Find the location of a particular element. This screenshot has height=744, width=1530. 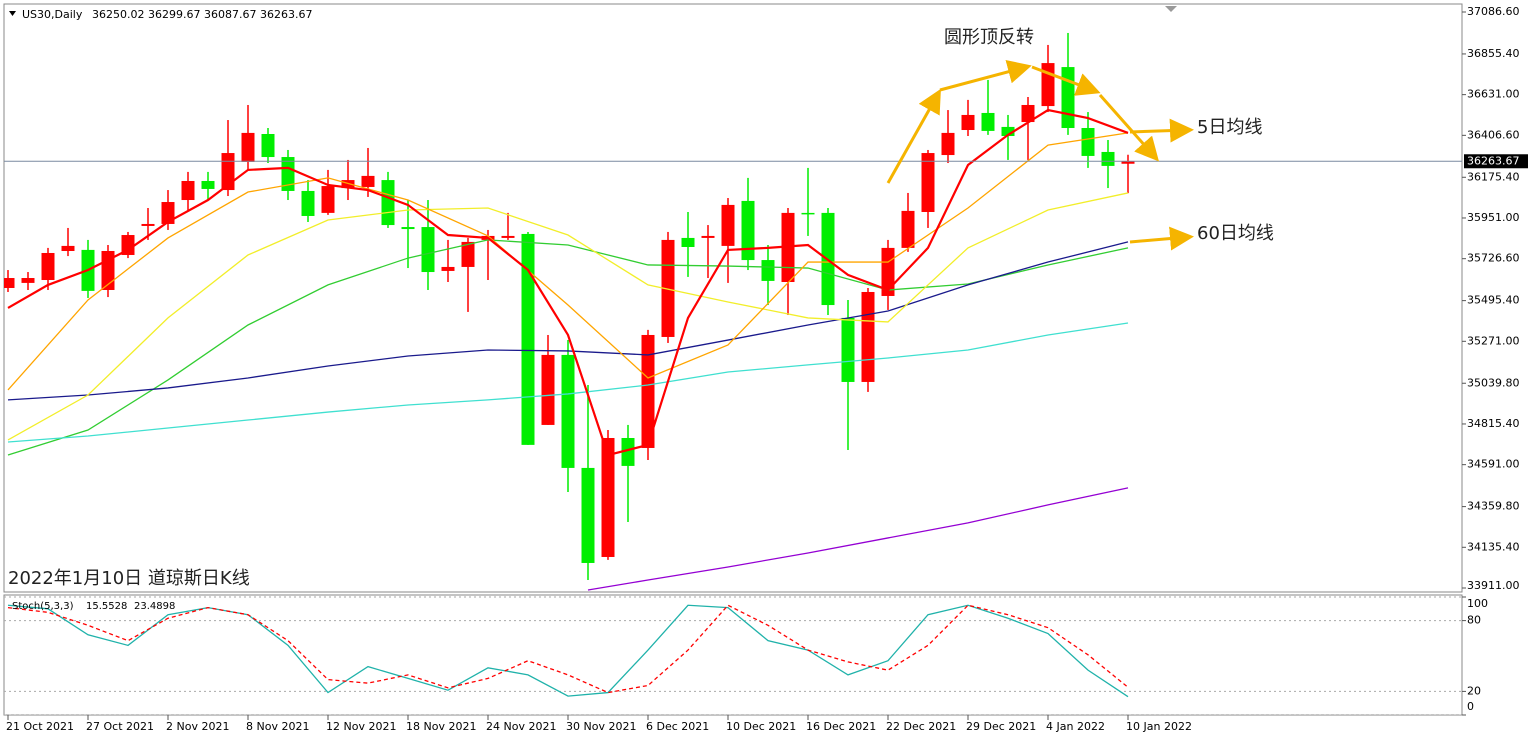

y-tick-label: 35039.80 is located at coordinates (1493, 382).